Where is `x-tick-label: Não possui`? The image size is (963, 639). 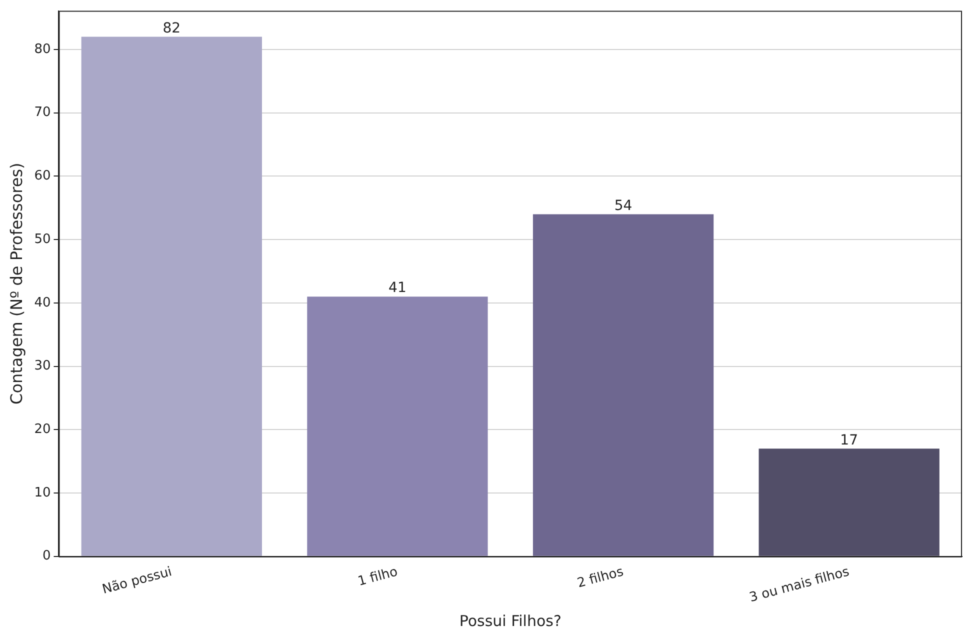 x-tick-label: Não possui is located at coordinates (137, 581).